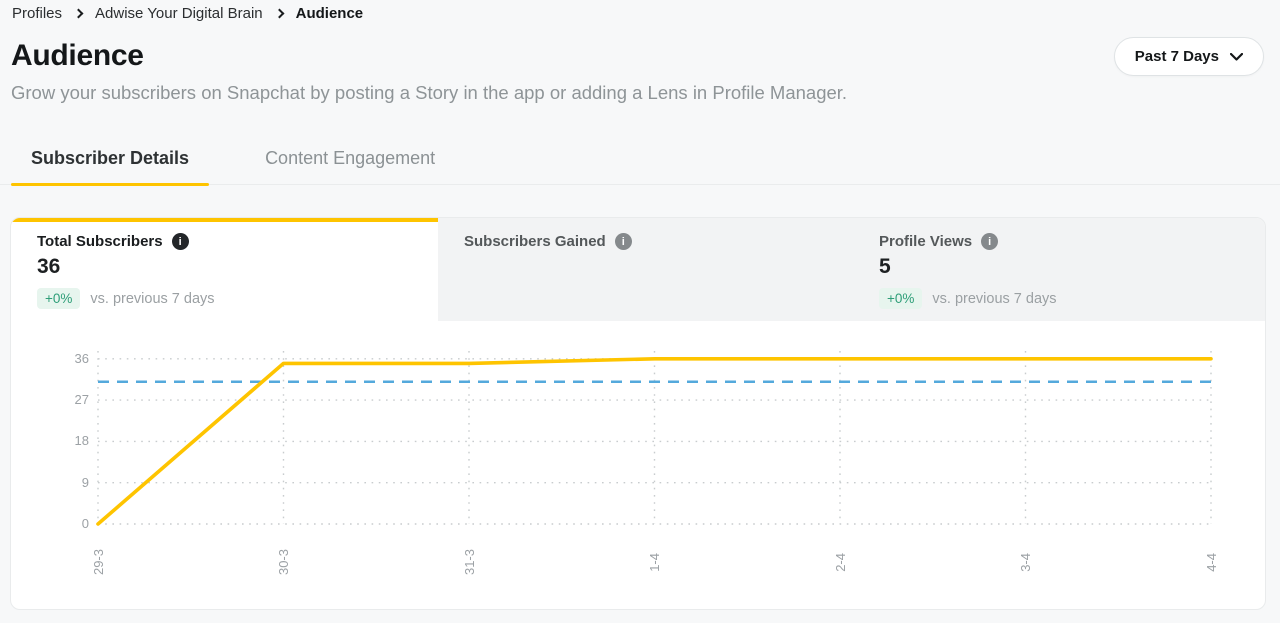 The width and height of the screenshot is (1280, 623). I want to click on tab-content-engagement: Content Engagement, so click(350, 158).